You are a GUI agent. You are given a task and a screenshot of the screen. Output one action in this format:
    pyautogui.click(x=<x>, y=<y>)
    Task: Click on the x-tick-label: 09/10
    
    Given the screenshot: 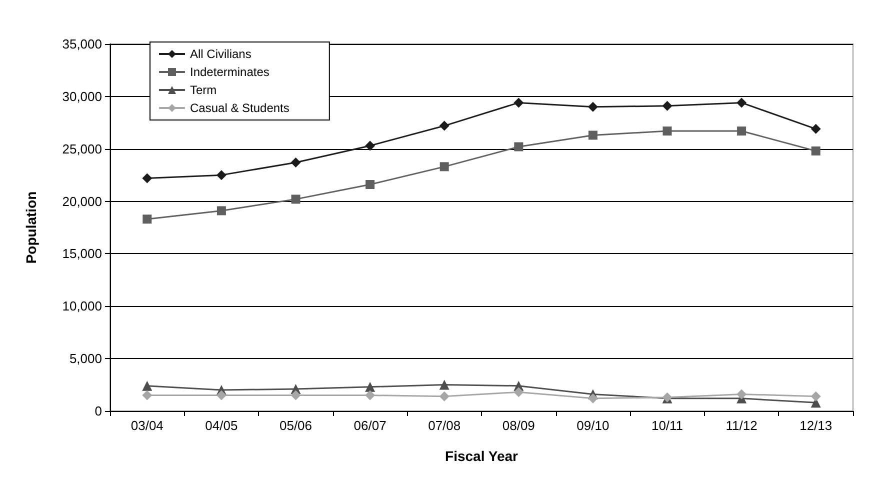 What is the action you would take?
    pyautogui.click(x=593, y=425)
    